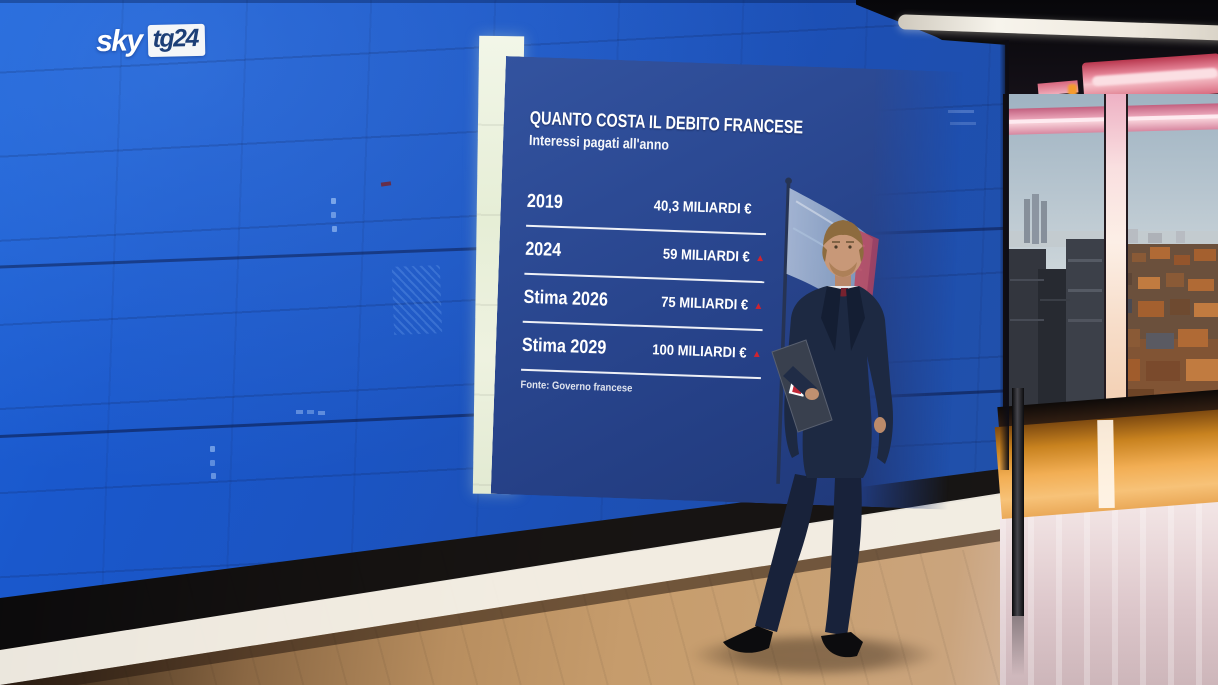 Image resolution: width=1218 pixels, height=685 pixels. What do you see at coordinates (838, 382) in the screenshot?
I see `suit-jacket` at bounding box center [838, 382].